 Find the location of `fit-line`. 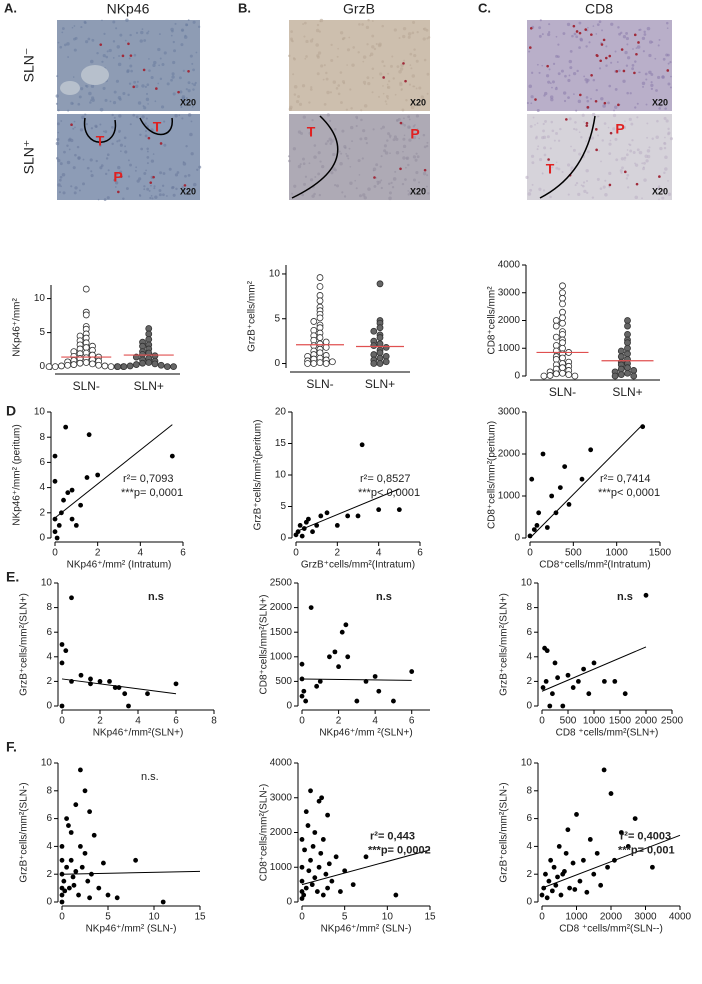

fit-line is located at coordinates (113, 471).